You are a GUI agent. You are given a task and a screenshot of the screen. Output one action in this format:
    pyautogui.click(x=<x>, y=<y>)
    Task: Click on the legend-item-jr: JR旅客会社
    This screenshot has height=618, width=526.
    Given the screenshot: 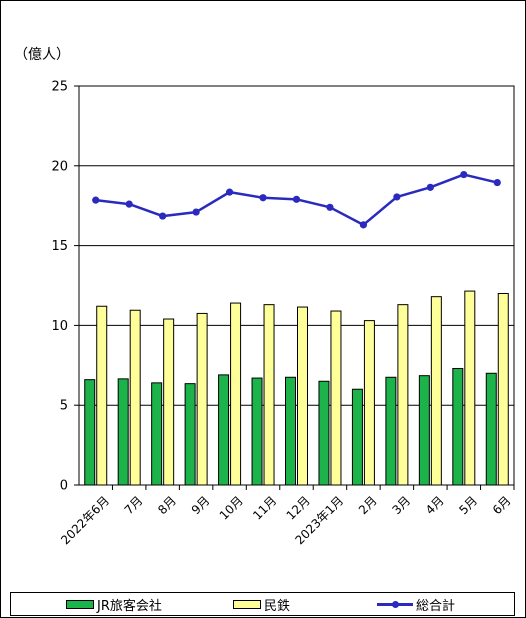 What is the action you would take?
    pyautogui.click(x=114, y=604)
    